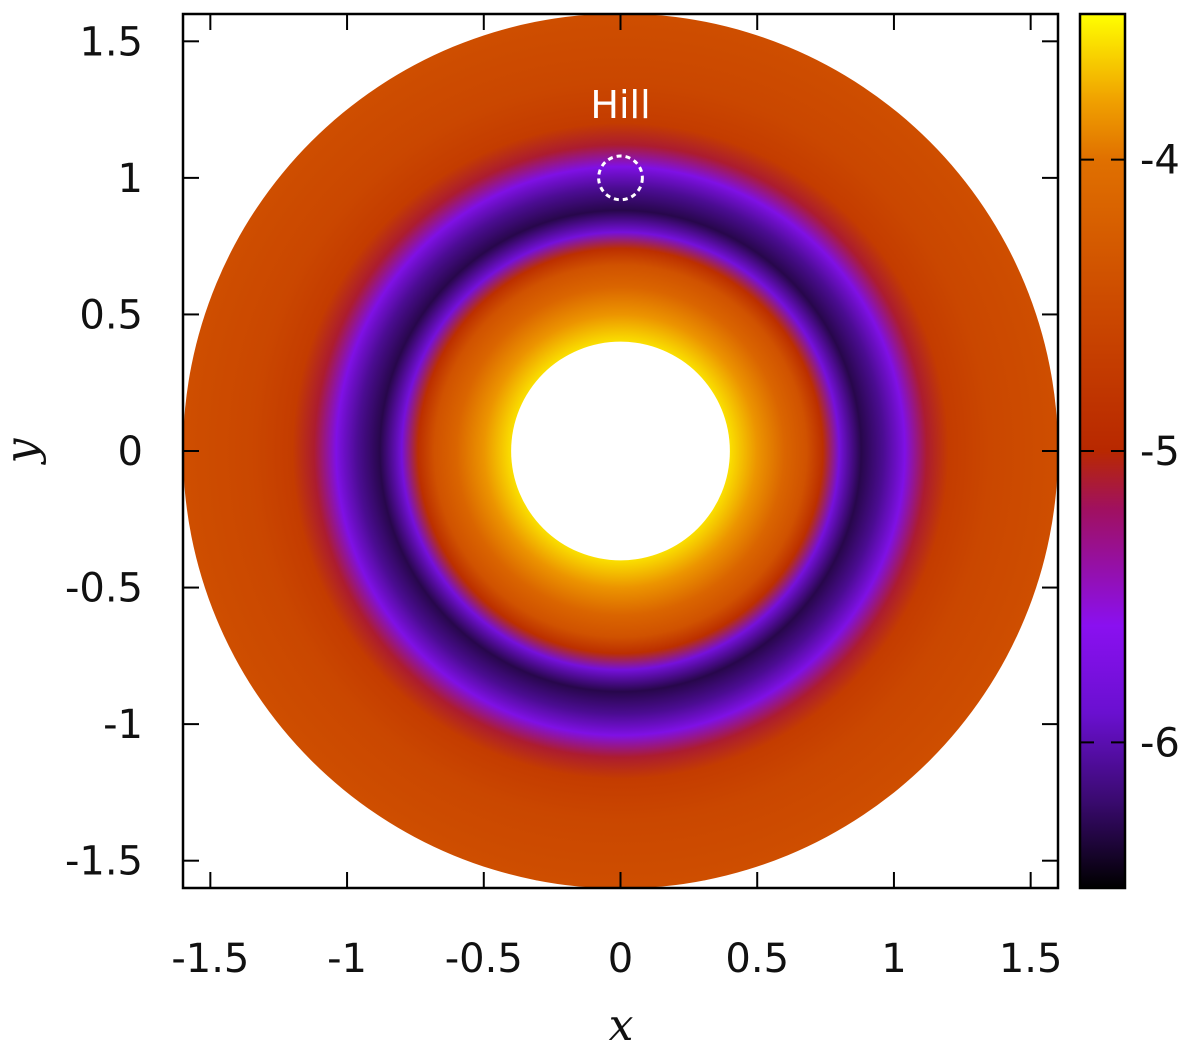 Image resolution: width=1203 pixels, height=1052 pixels. Describe the element at coordinates (620, 959) in the screenshot. I see `x-tick-label: 0` at that location.